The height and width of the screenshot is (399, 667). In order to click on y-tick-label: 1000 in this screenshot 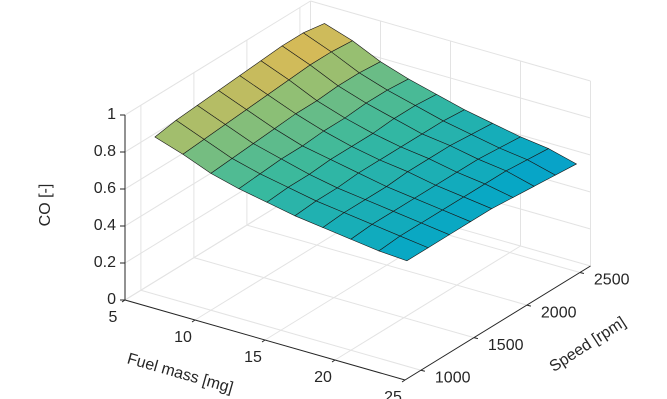, I will do `click(453, 377)`.